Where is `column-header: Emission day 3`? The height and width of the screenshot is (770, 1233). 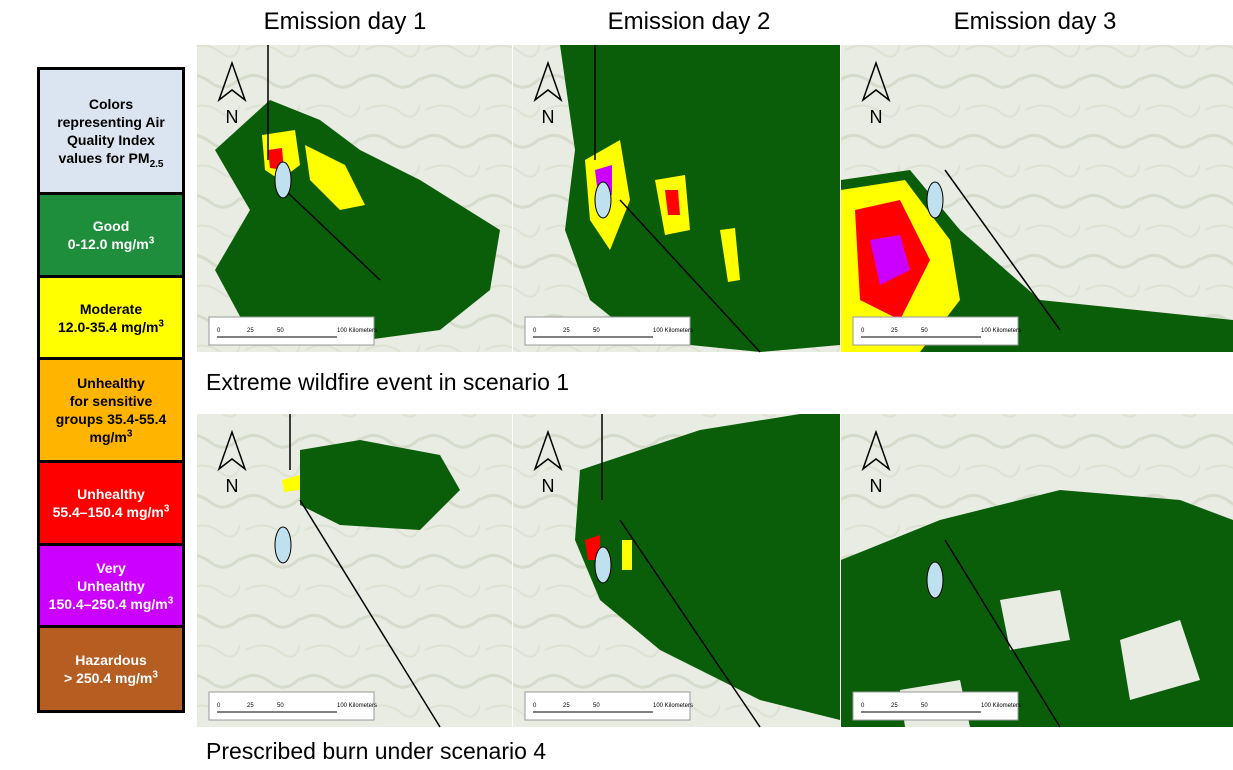 column-header: Emission day 3 is located at coordinates (1035, 21).